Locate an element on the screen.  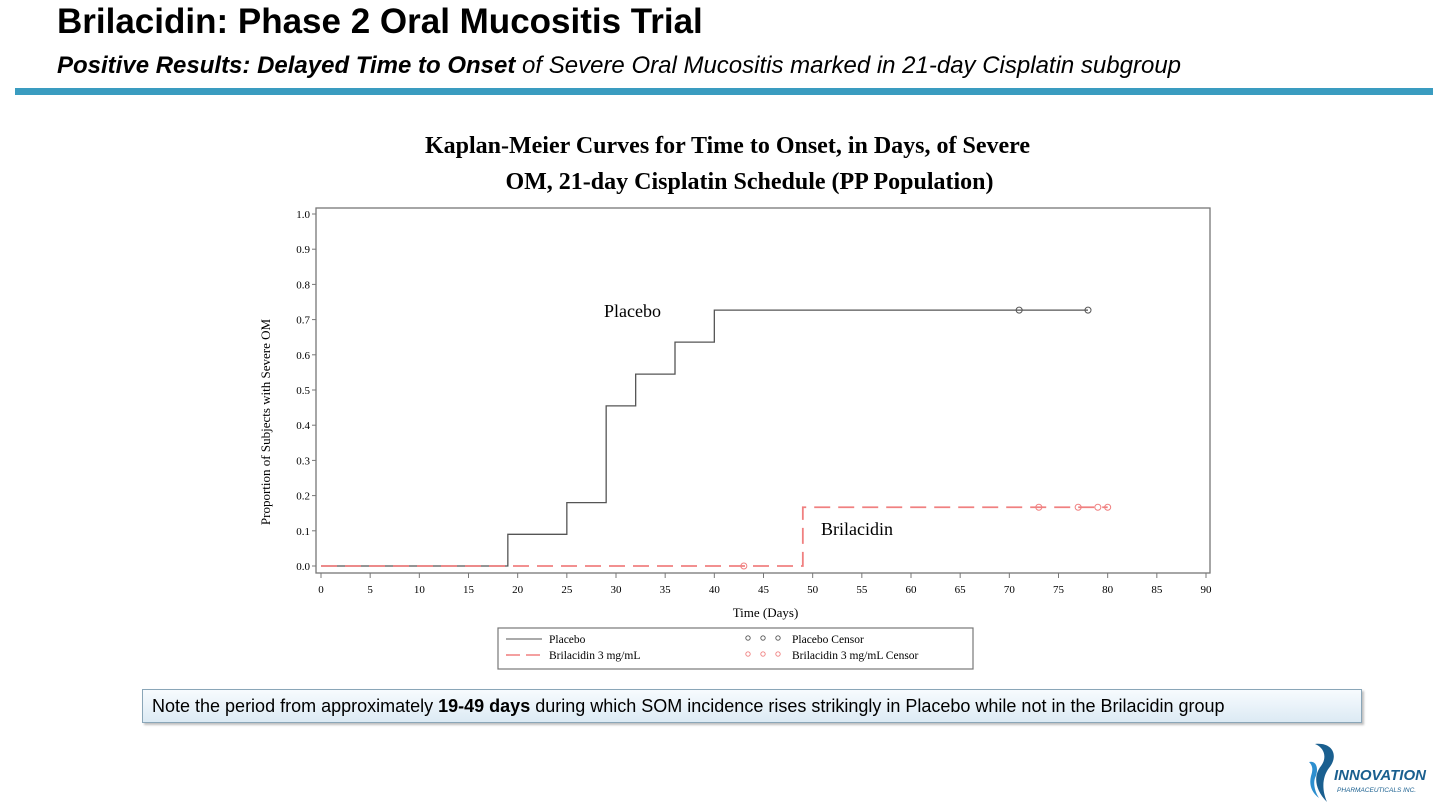
y-tick-label: 0.1 is located at coordinates (303, 532).